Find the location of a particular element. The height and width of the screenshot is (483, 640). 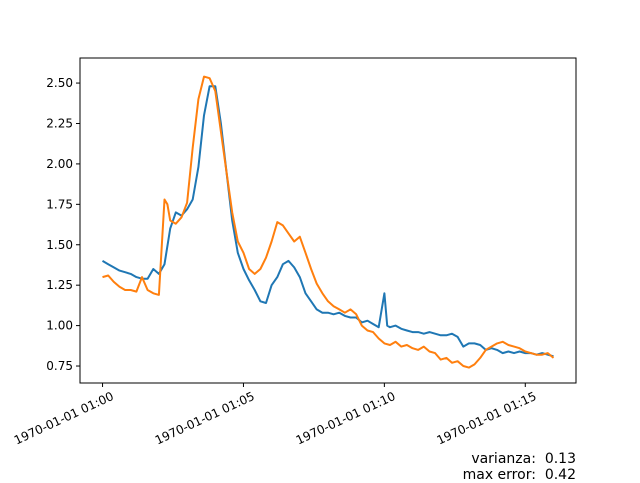

y-tick-label-0: 0.75 is located at coordinates (59, 366).